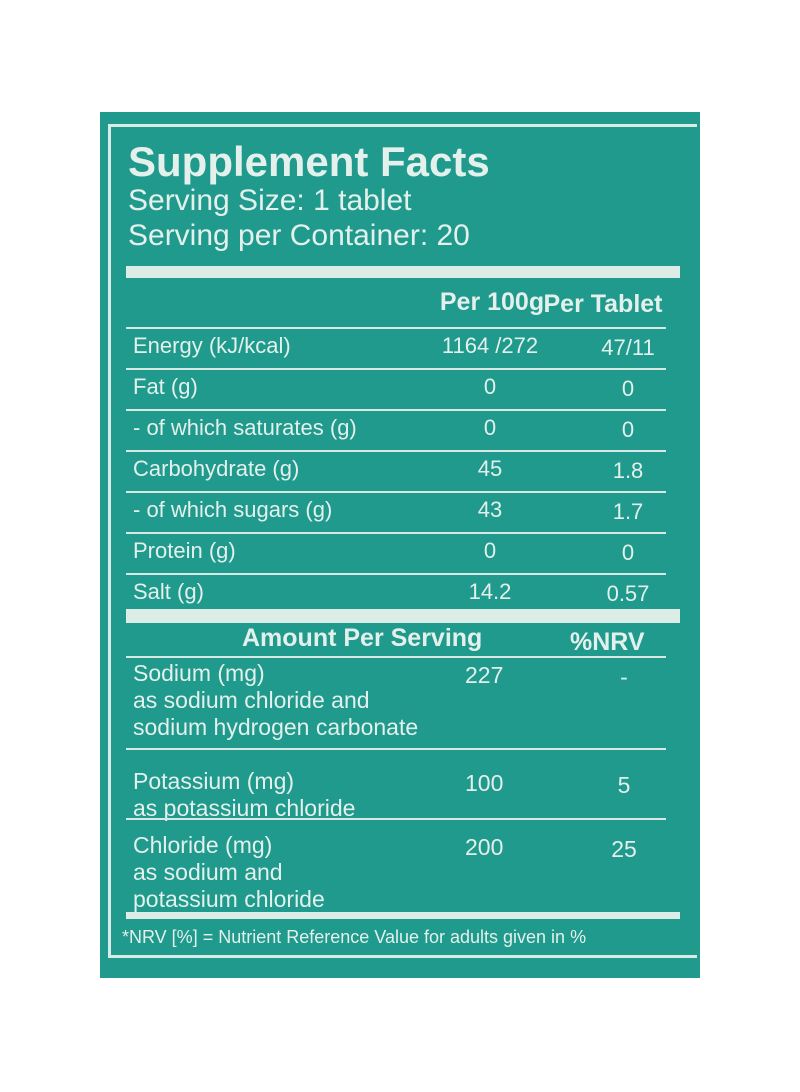 Image resolution: width=800 pixels, height=1092 pixels. What do you see at coordinates (212, 345) in the screenshot?
I see `nutrient-label: Energy (kJ/kcal)` at bounding box center [212, 345].